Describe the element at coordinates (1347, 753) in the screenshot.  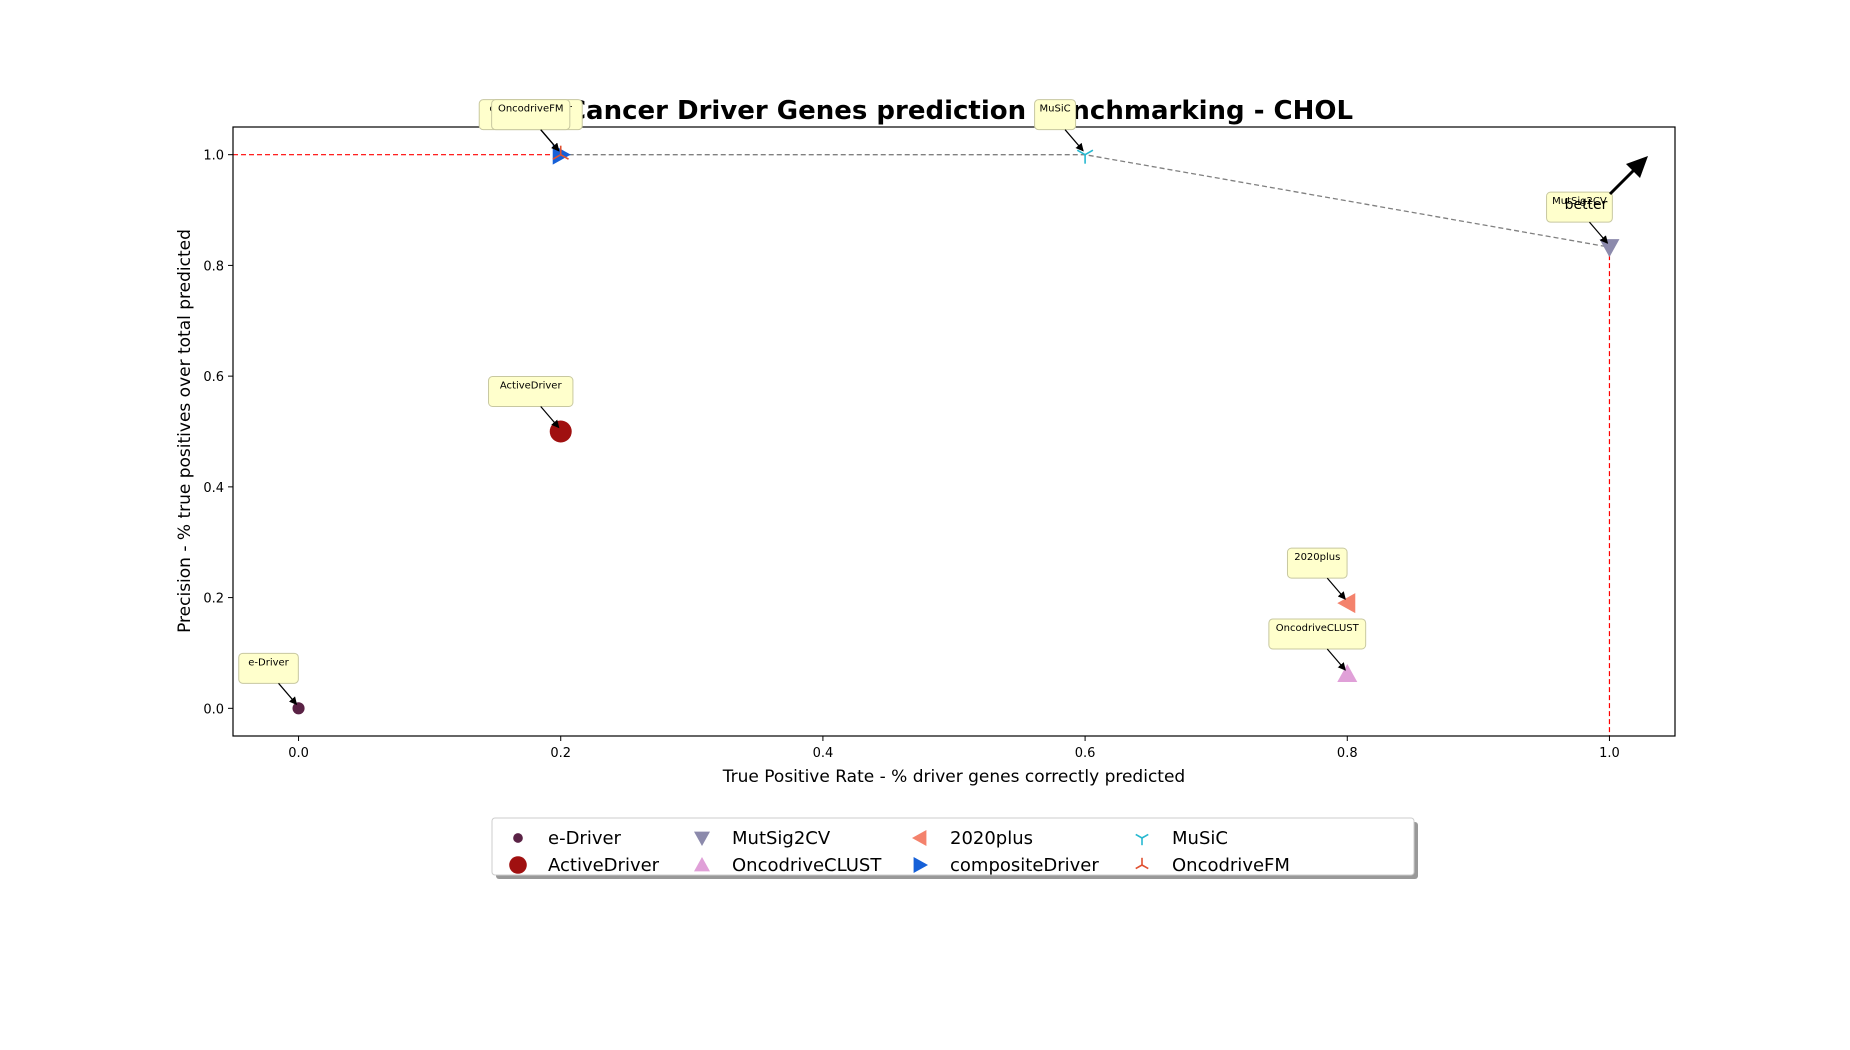
I see `x-tick-label: 0.8` at that location.